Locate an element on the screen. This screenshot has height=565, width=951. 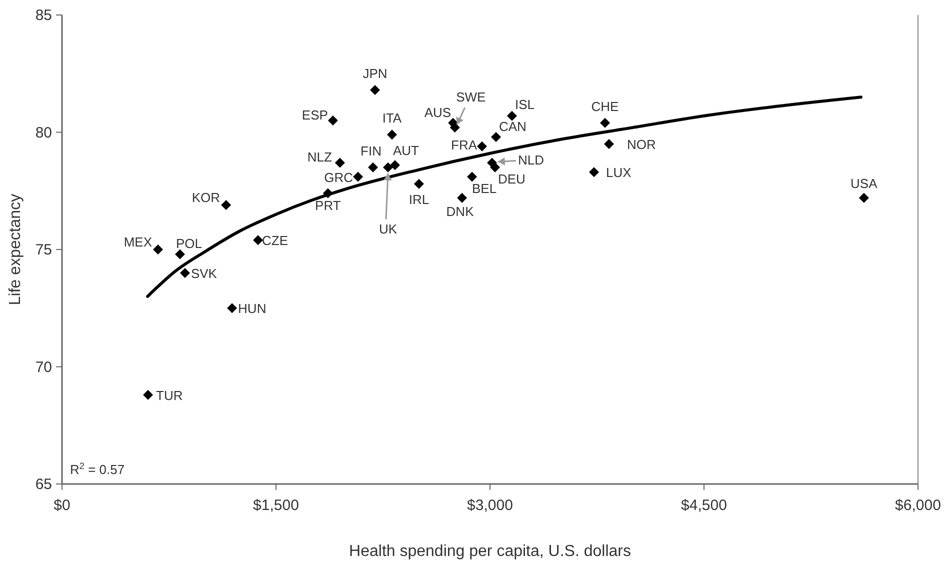
annotation: JPN is located at coordinates (375, 74).